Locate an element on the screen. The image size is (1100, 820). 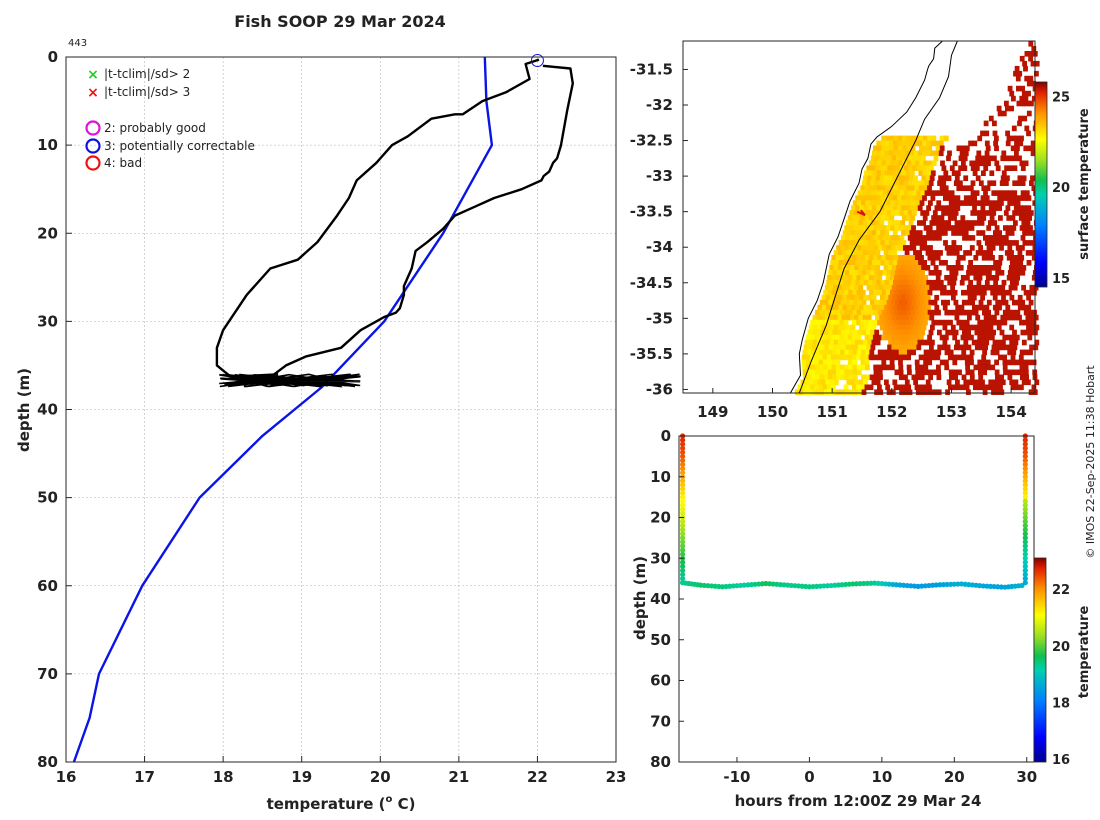
x-tick-label: 18 is located at coordinates (223, 777).